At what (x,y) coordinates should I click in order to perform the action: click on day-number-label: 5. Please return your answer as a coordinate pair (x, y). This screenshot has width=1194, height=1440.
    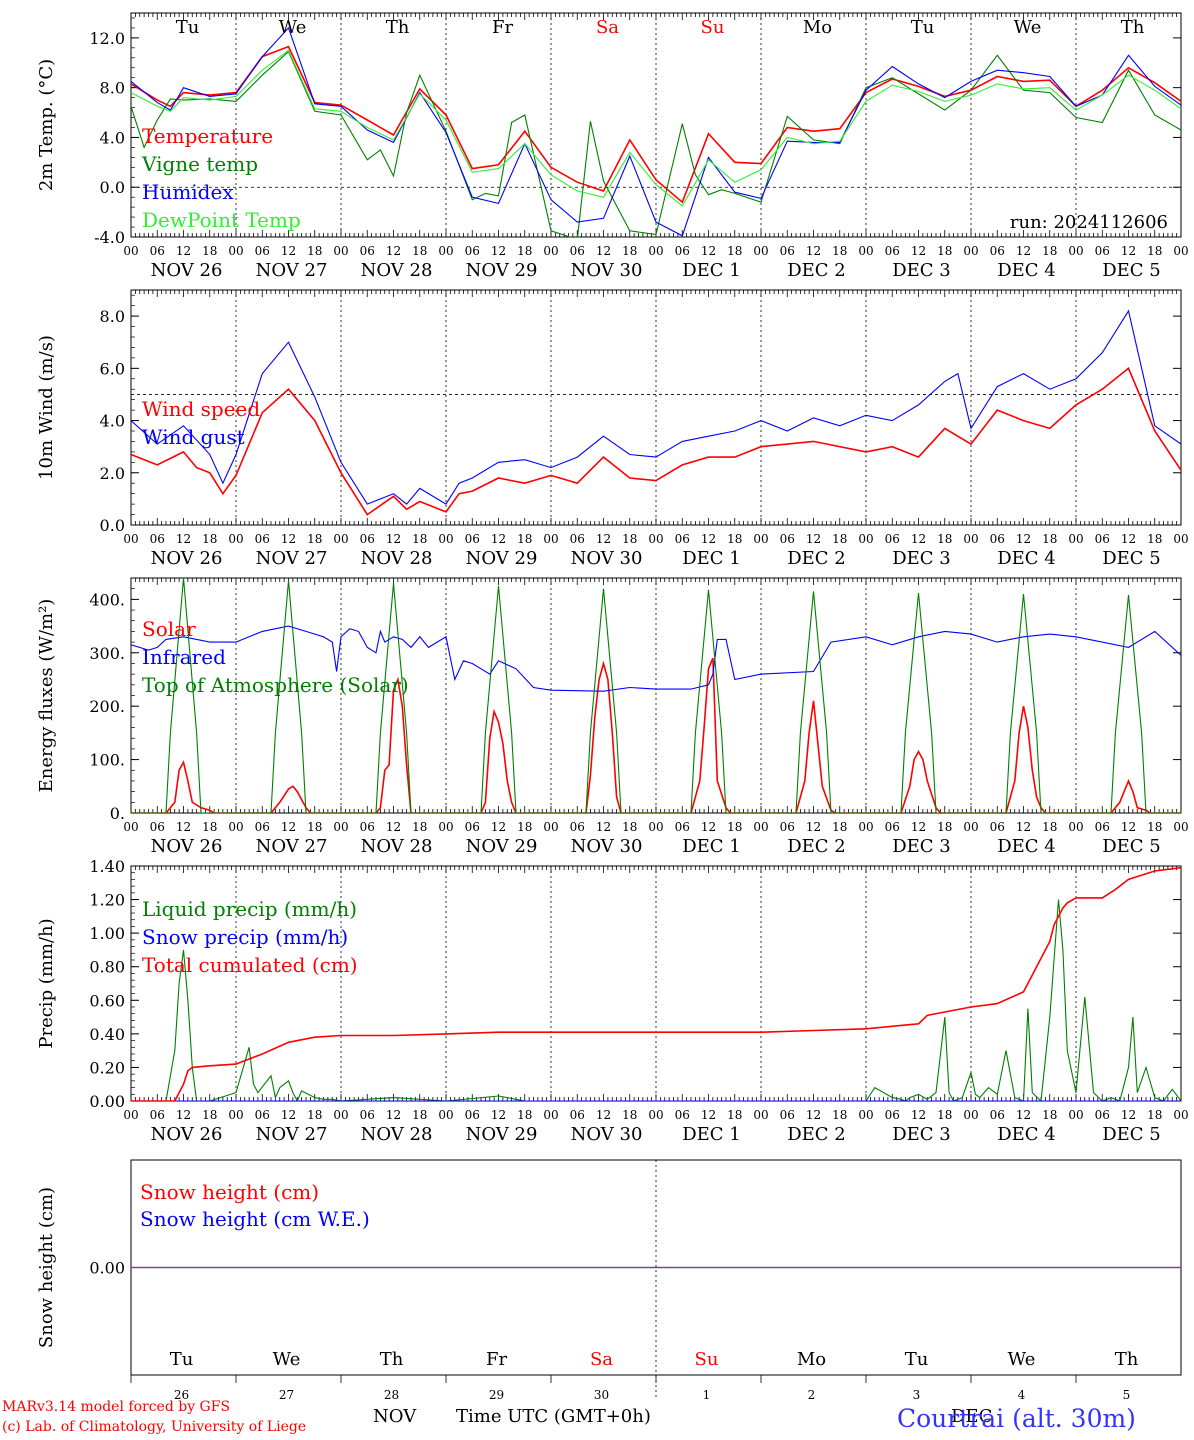
    Looking at the image, I should click on (1127, 1395).